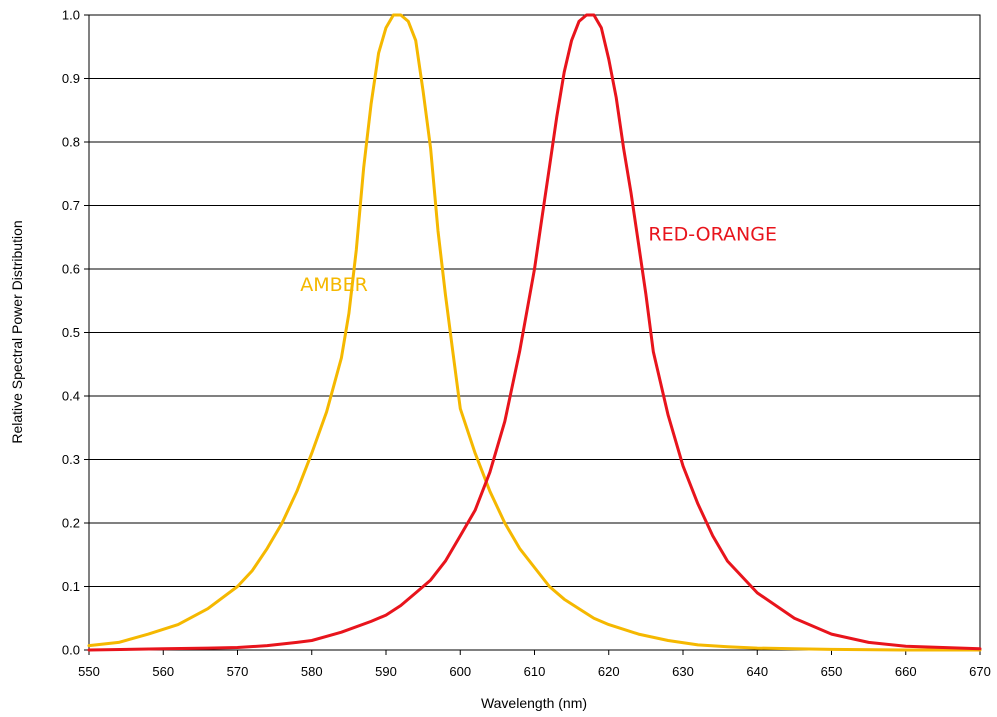  What do you see at coordinates (334, 285) in the screenshot?
I see `annotation-amber: AMBER` at bounding box center [334, 285].